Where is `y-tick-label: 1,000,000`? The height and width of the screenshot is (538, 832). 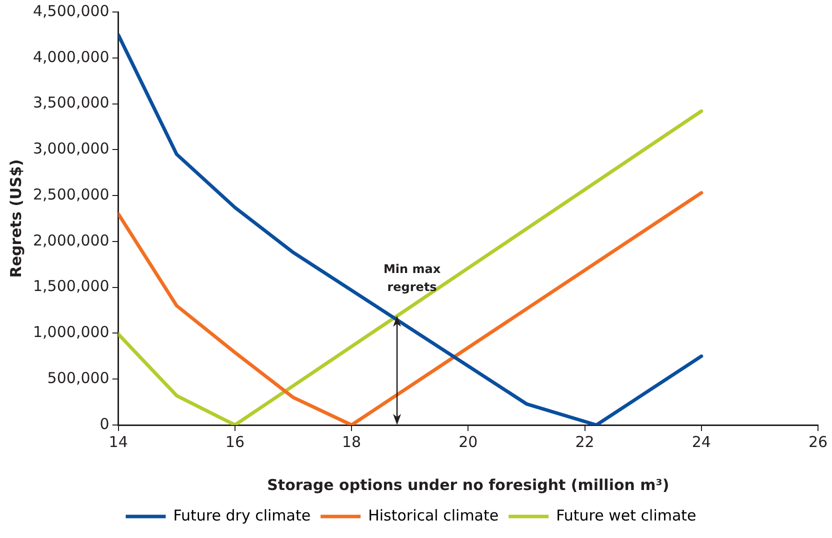 y-tick-label: 1,000,000 is located at coordinates (71, 332).